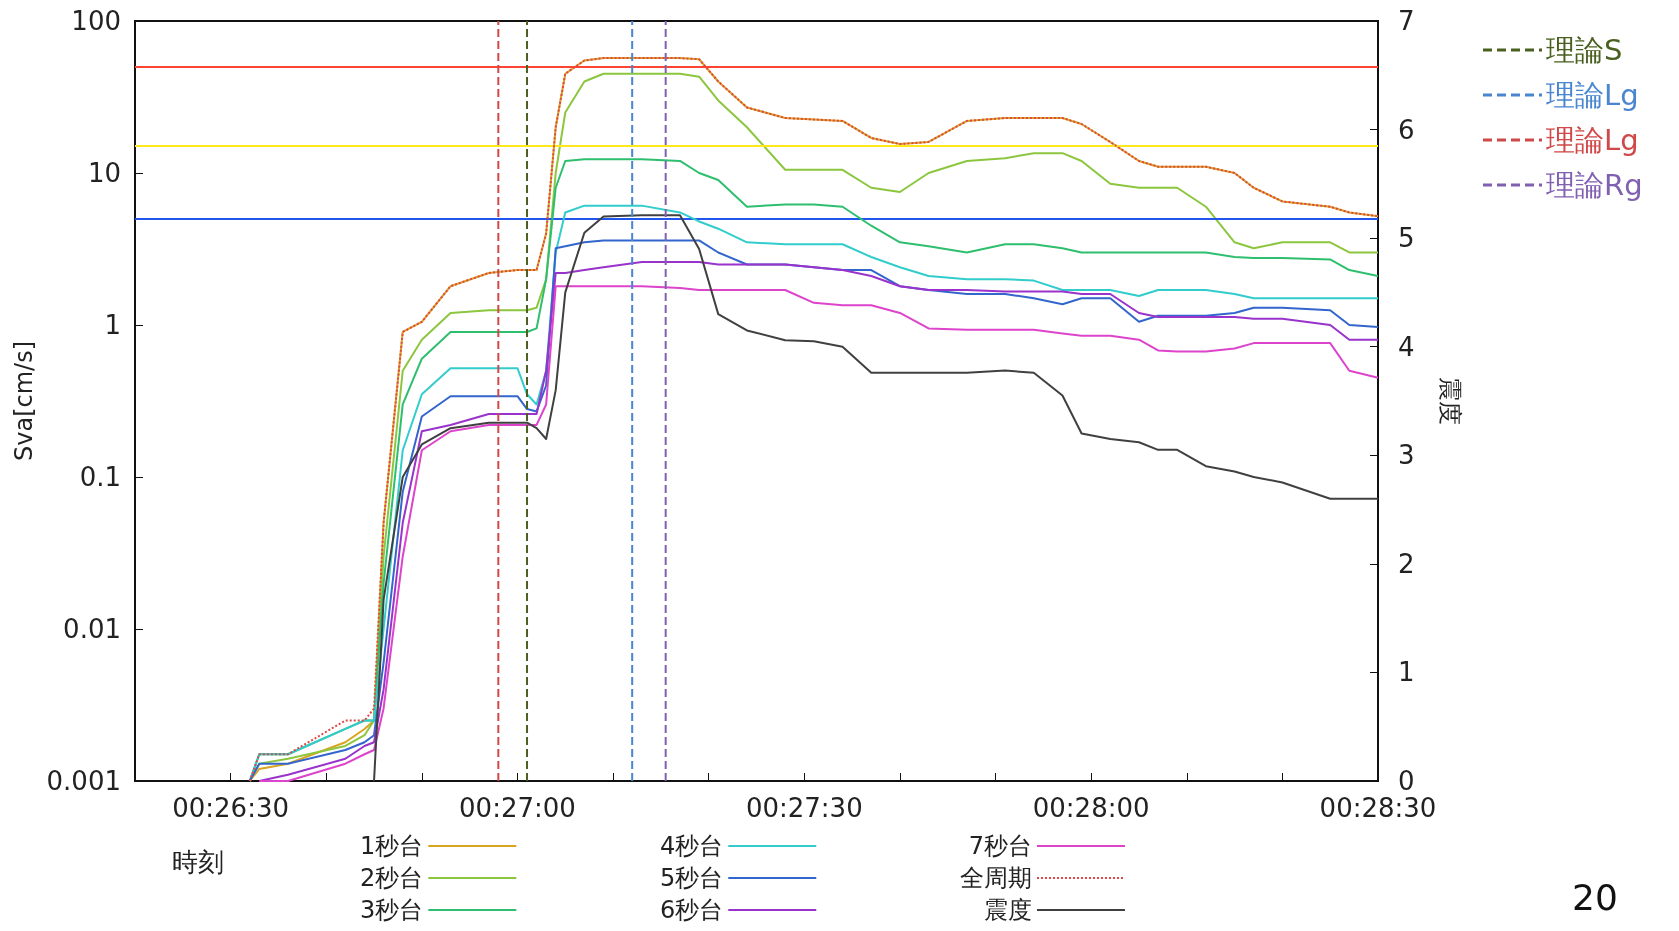 This screenshot has width=1679, height=931. What do you see at coordinates (83, 781) in the screenshot?
I see `y-tick-label: 0.001` at bounding box center [83, 781].